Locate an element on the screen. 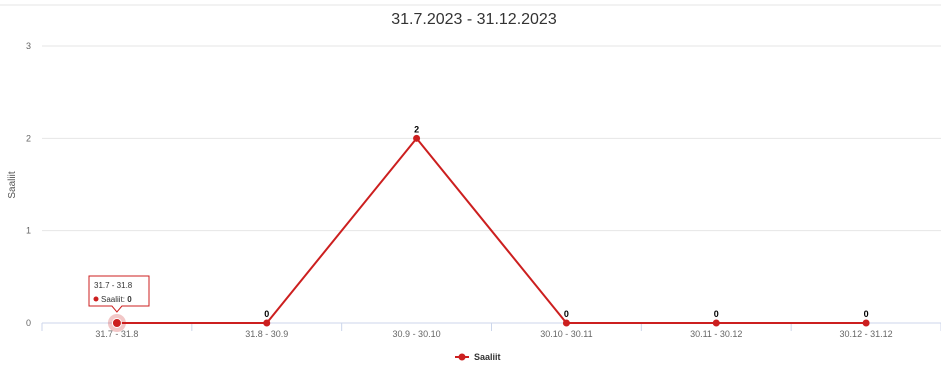  legend-item-label: Saaliit is located at coordinates (487, 357).